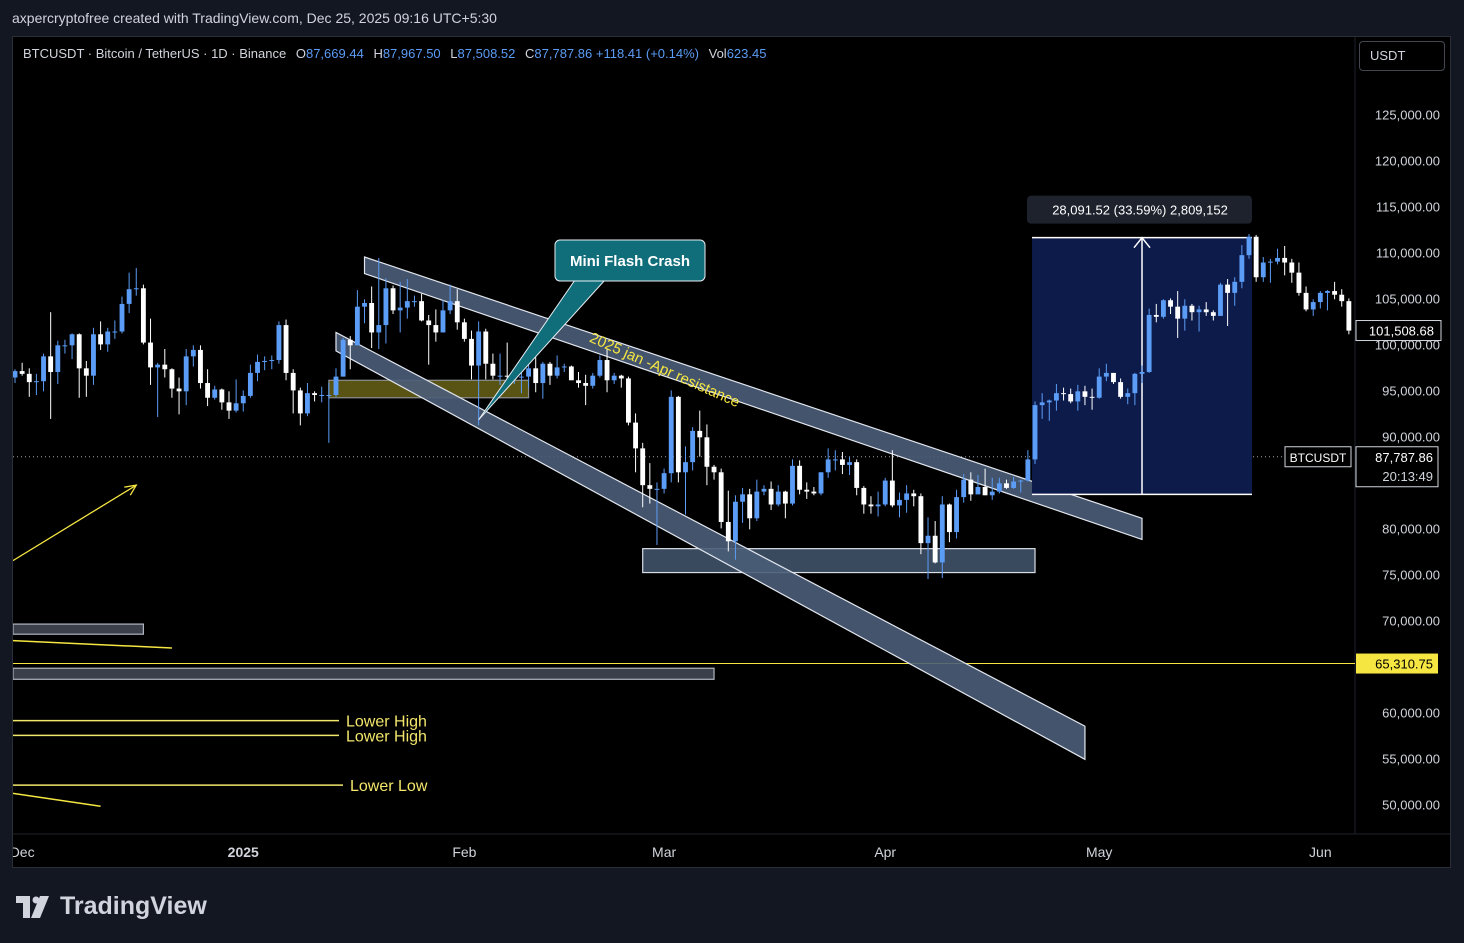 This screenshot has height=943, width=1464. What do you see at coordinates (885, 852) in the screenshot?
I see `x-tick-label: Apr` at bounding box center [885, 852].